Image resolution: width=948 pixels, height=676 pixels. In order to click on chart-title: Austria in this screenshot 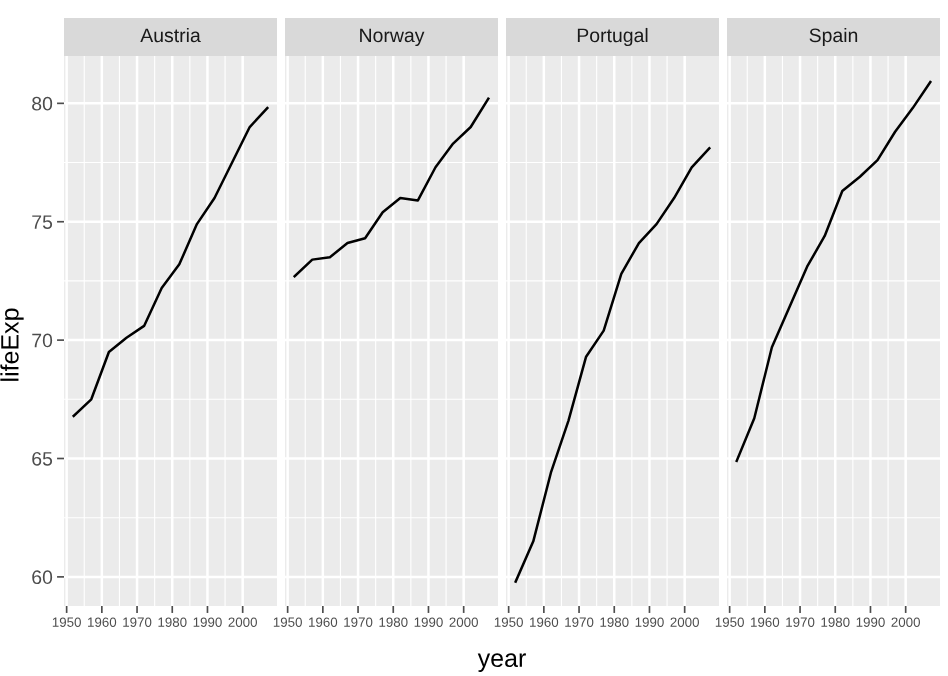, I will do `click(170, 35)`.